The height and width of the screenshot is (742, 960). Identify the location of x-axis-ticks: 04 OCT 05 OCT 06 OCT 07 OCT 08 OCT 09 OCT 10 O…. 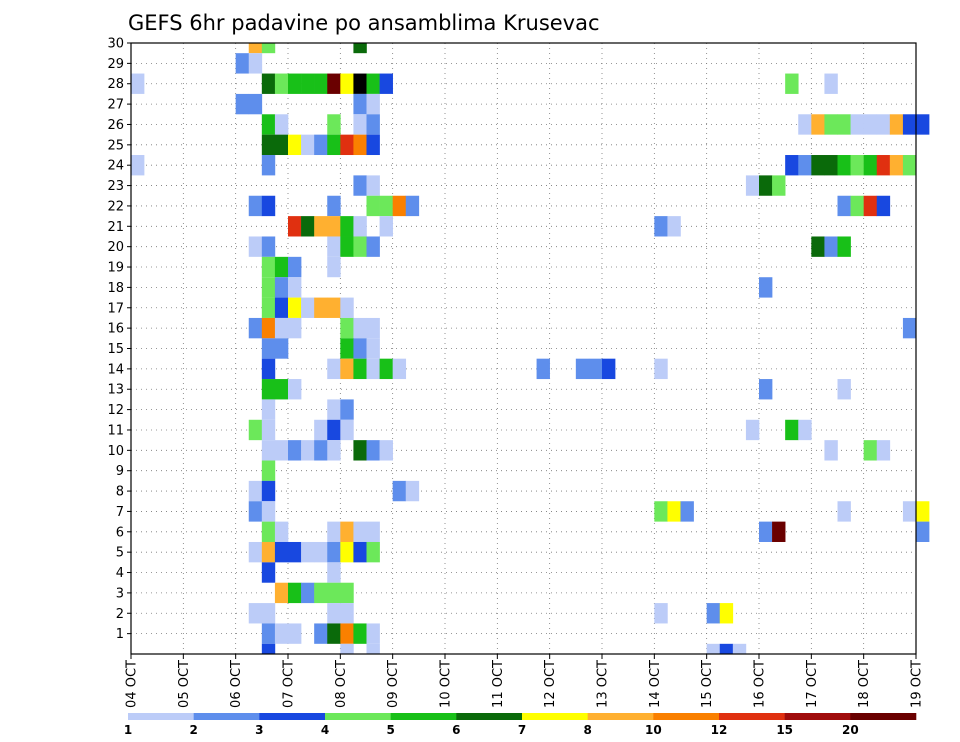
(525, 681).